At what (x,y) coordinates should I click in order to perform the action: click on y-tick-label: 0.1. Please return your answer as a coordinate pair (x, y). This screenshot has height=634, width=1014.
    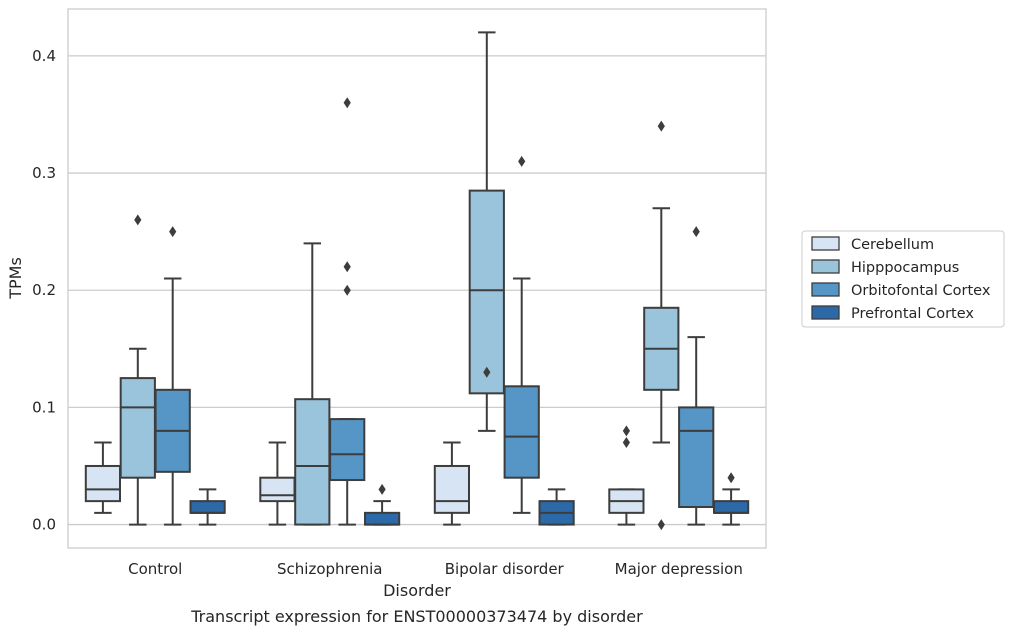
    Looking at the image, I should click on (44, 407).